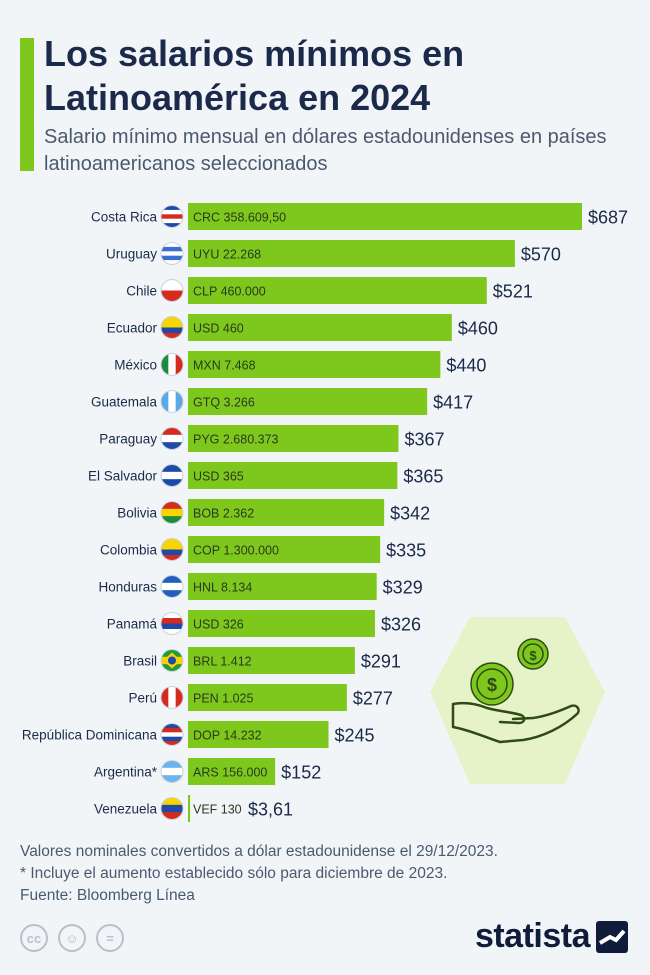 This screenshot has height=975, width=650. I want to click on local-currency-label: BRL 1.412, so click(222, 662).